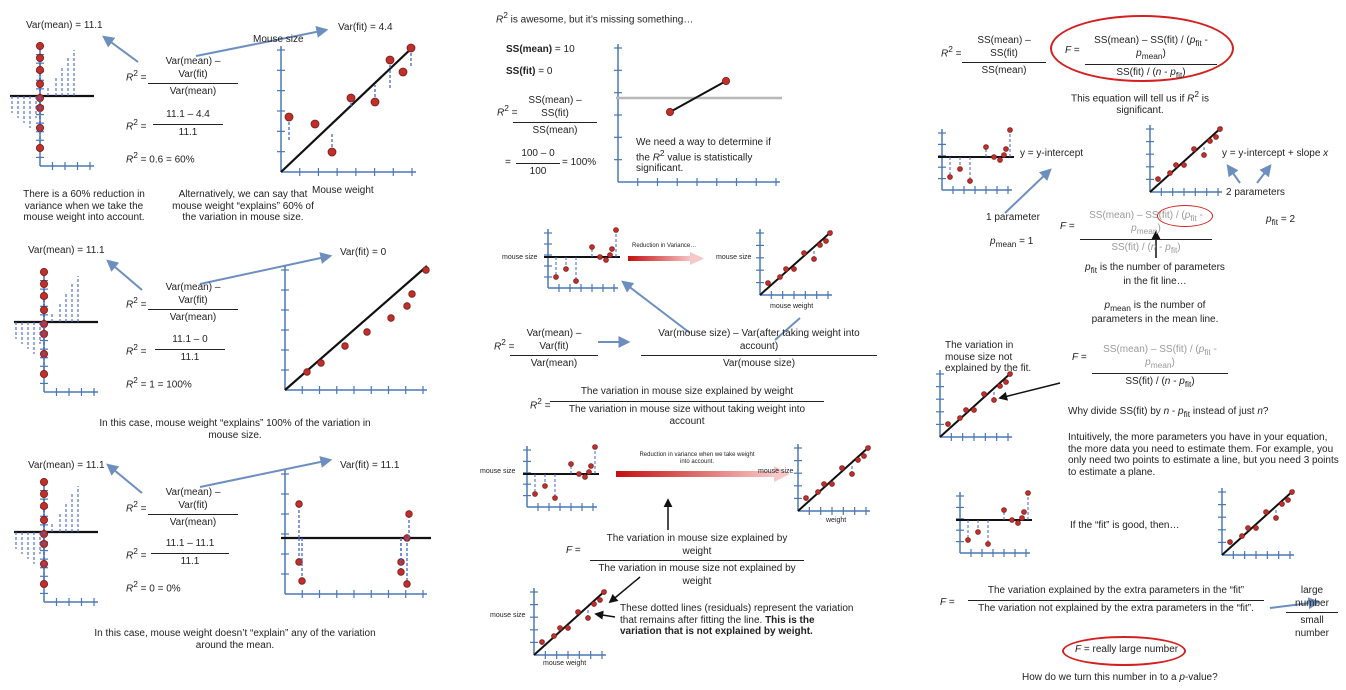 The width and height of the screenshot is (1346, 690). Describe the element at coordinates (1312, 612) in the screenshot. I see `large-small-fraction: large number small number` at that location.